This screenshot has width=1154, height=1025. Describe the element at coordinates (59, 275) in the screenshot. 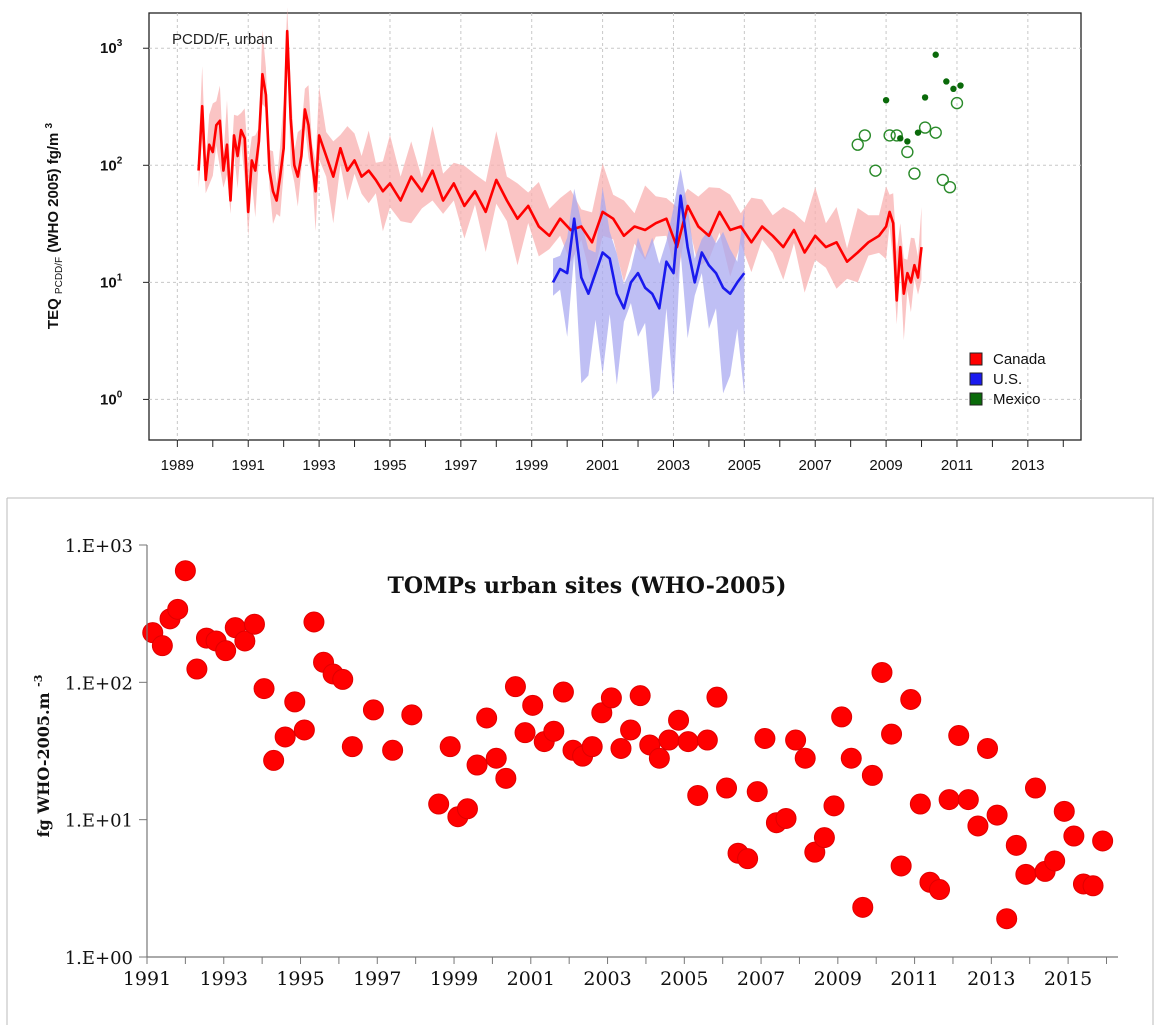

I see `y-axis-label-subscript: PCDD/F` at that location.